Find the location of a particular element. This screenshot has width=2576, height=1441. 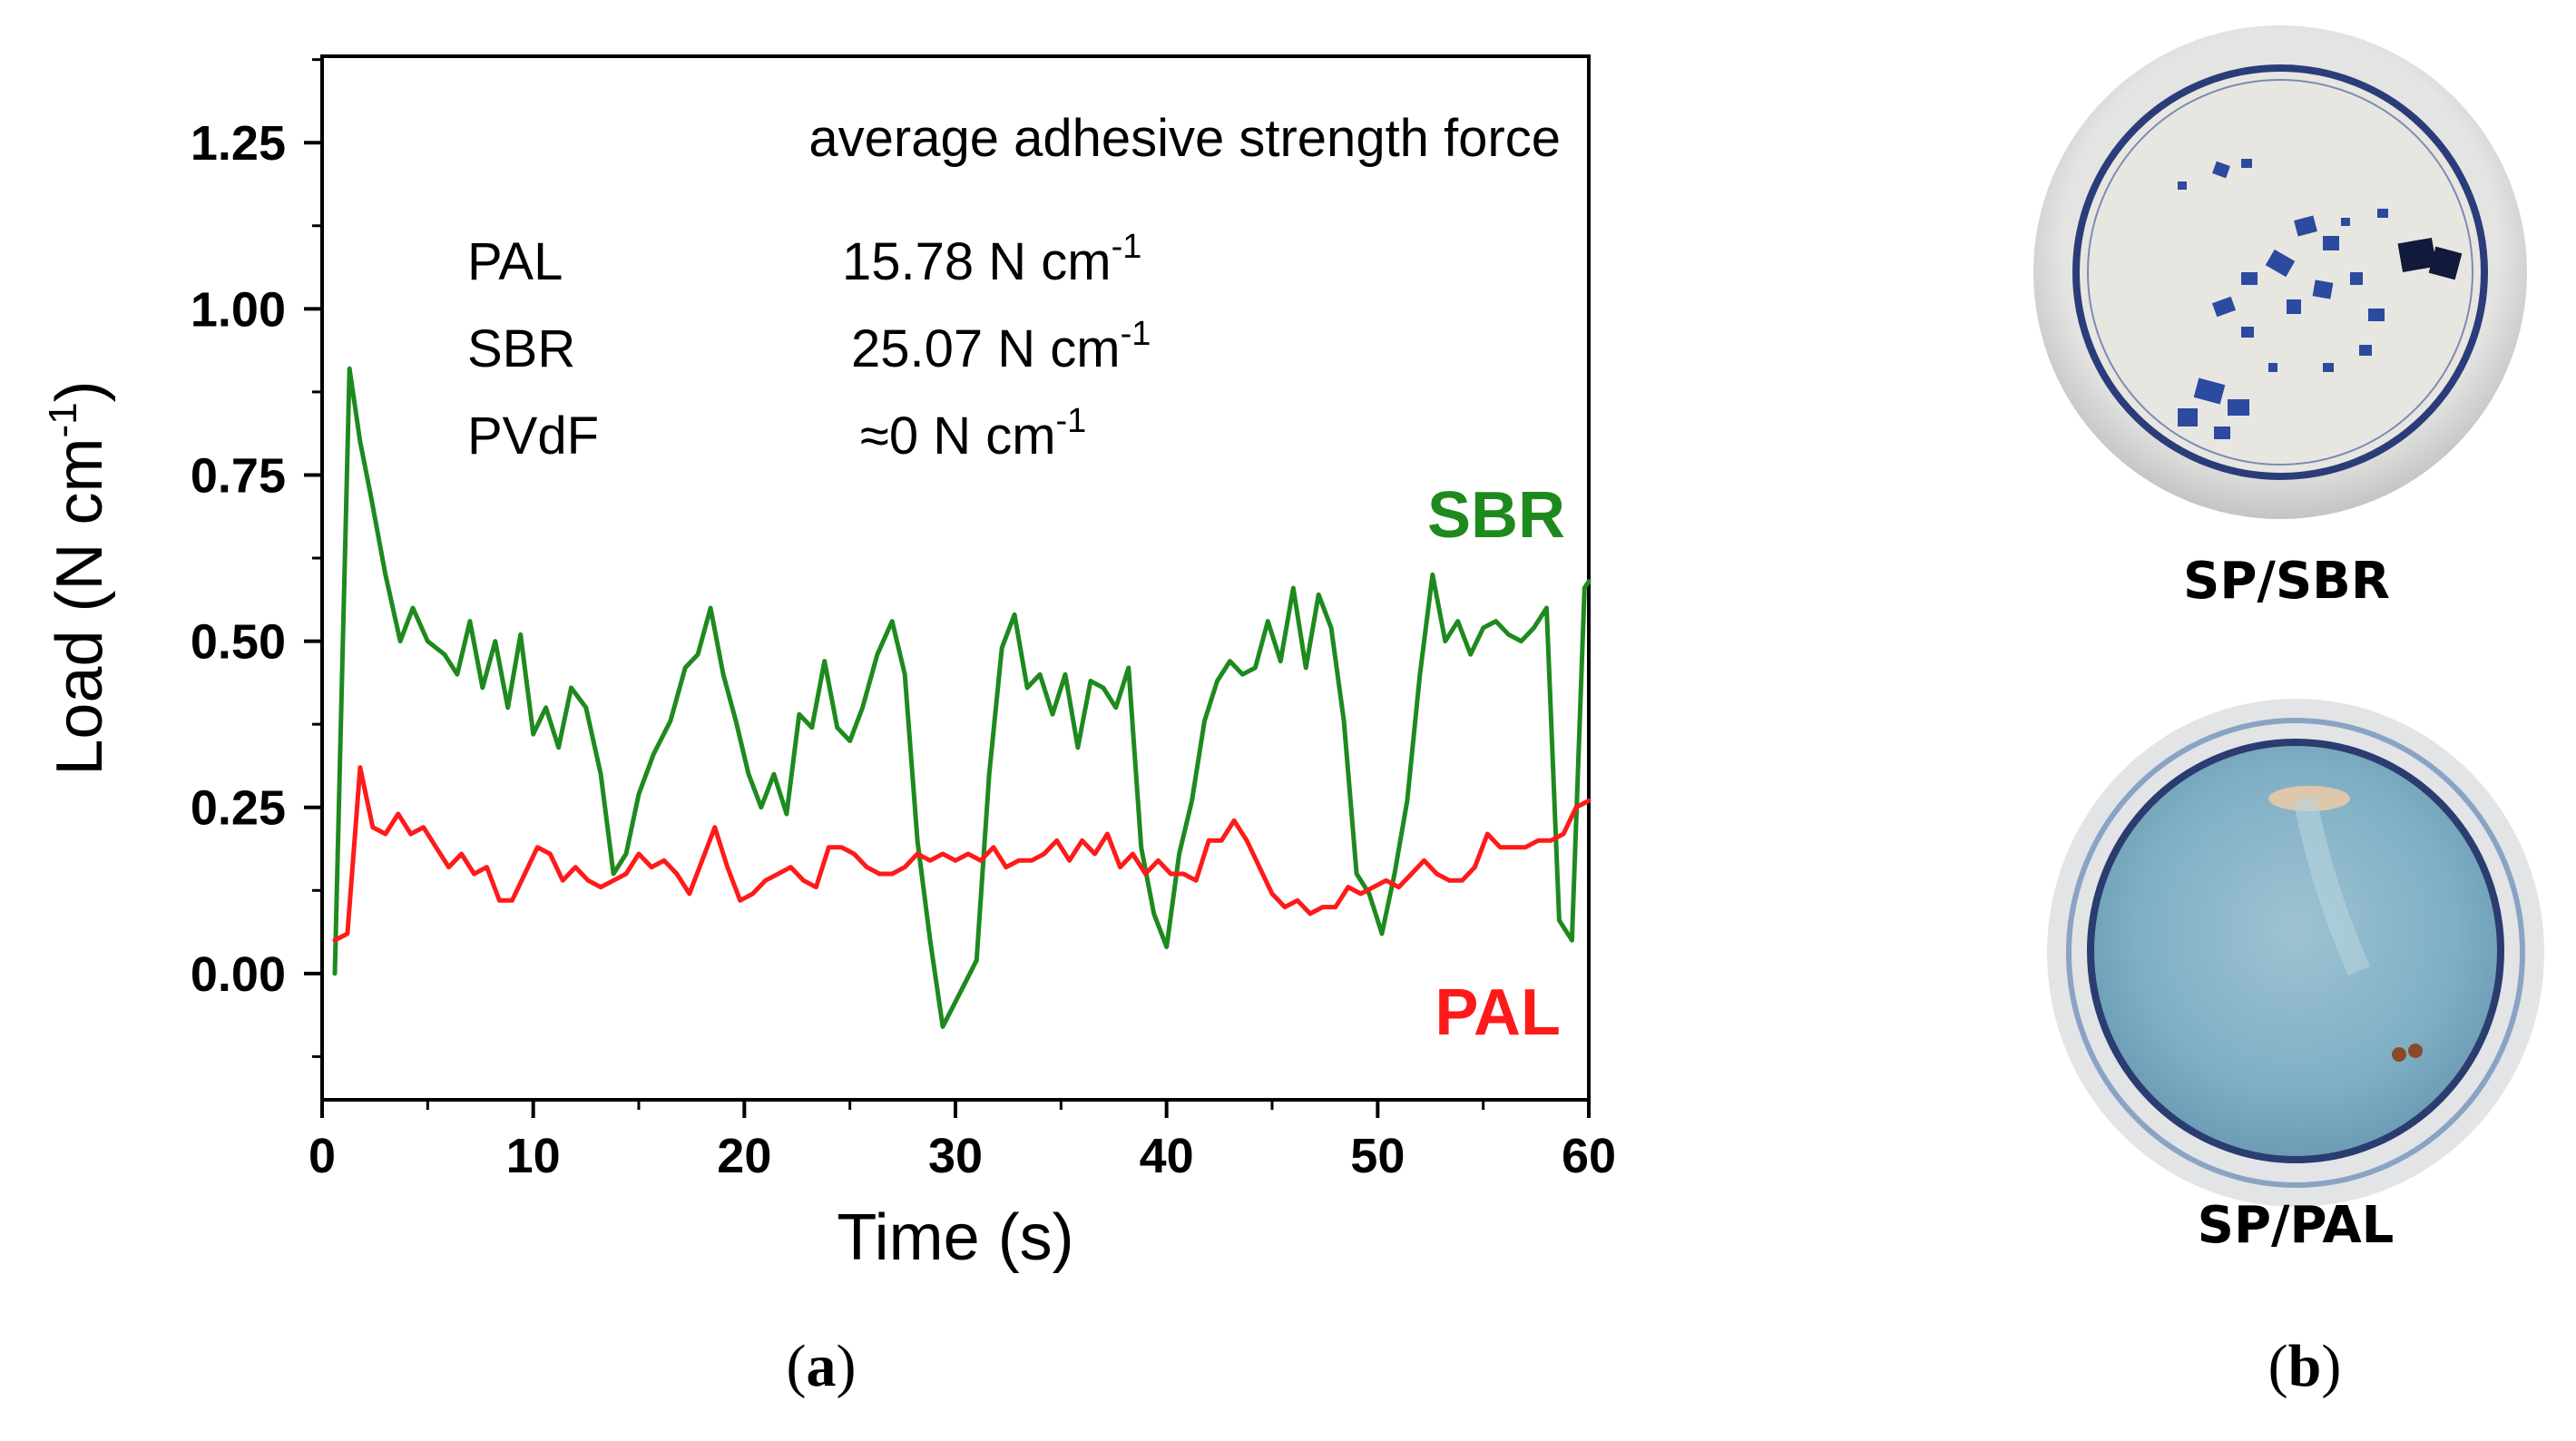

annotation-row-sbr-name: SBR is located at coordinates (521, 348).